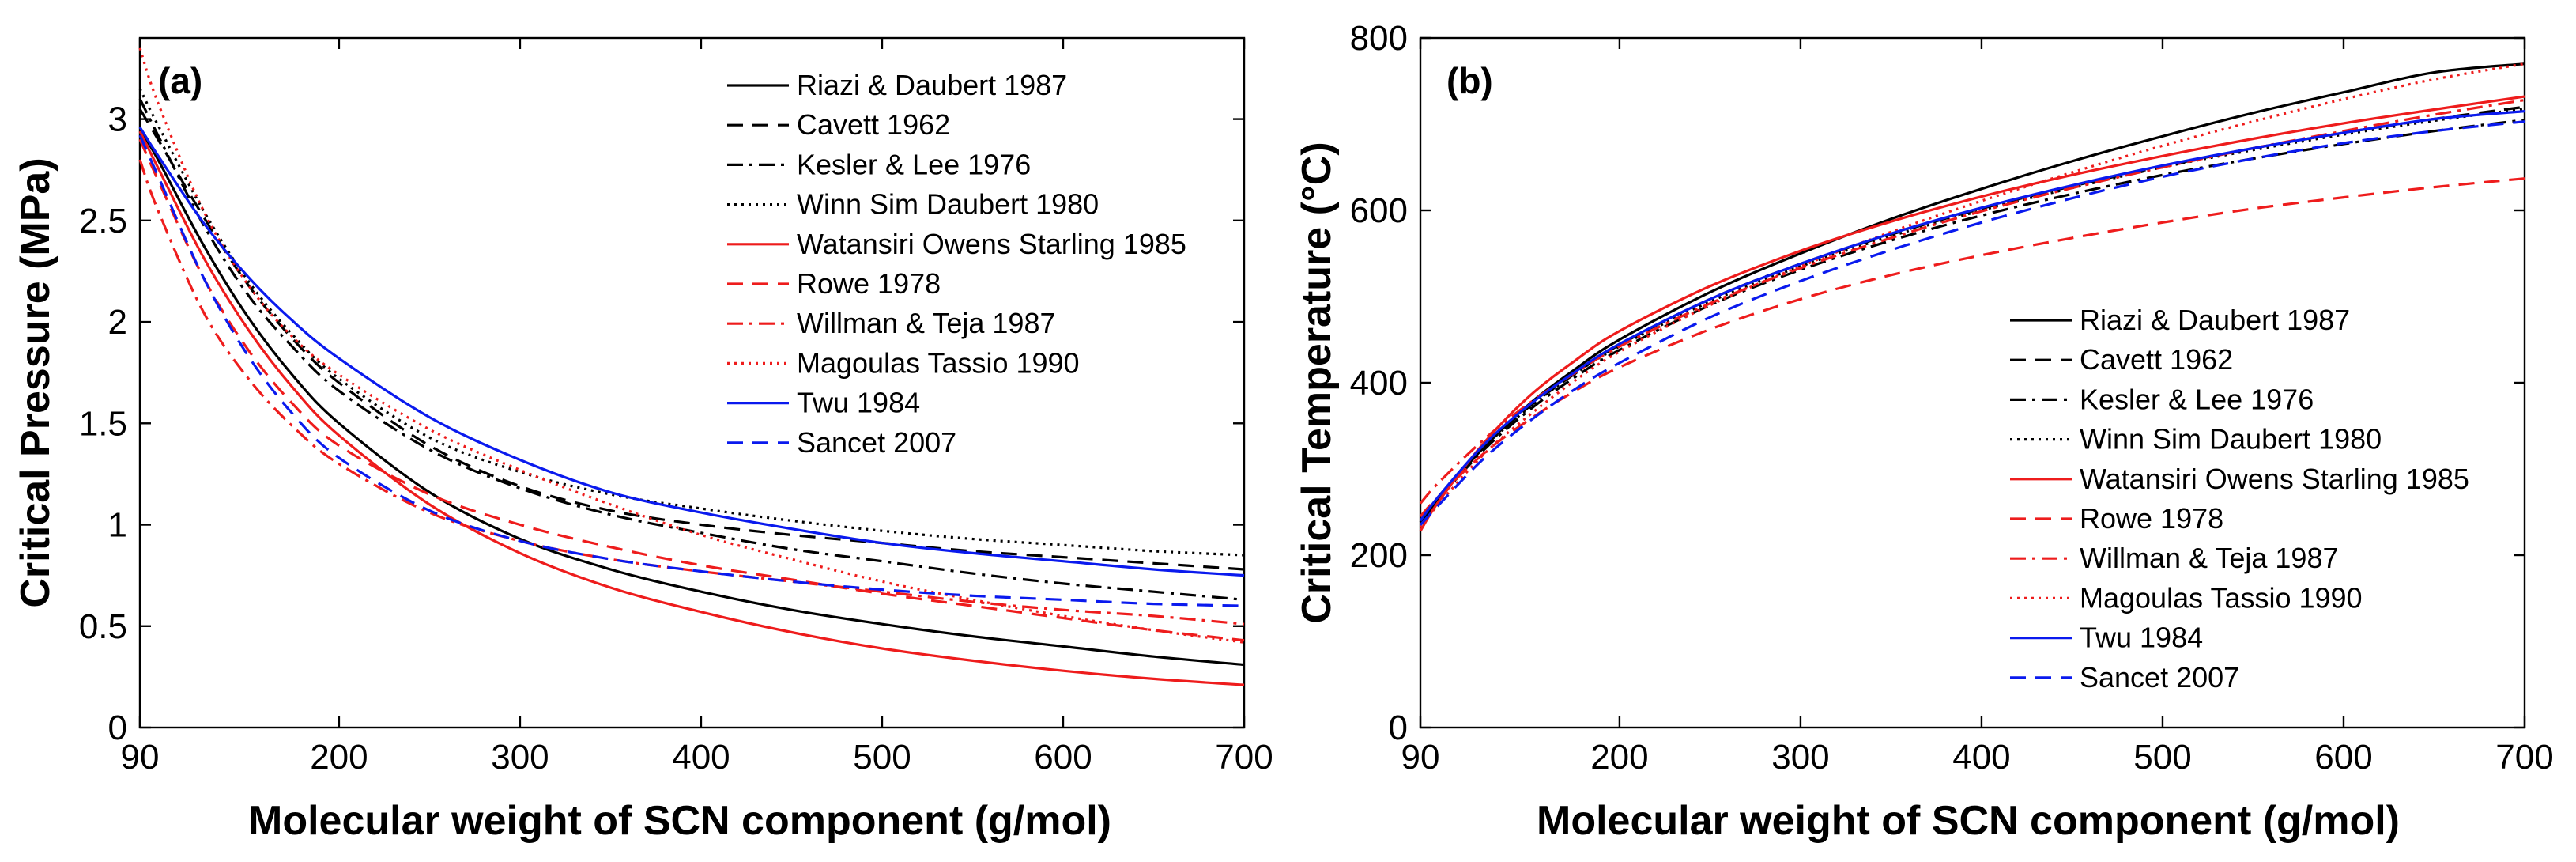 This screenshot has width=2576, height=862. What do you see at coordinates (117, 525) in the screenshot?
I see `y-tick-label: 1` at bounding box center [117, 525].